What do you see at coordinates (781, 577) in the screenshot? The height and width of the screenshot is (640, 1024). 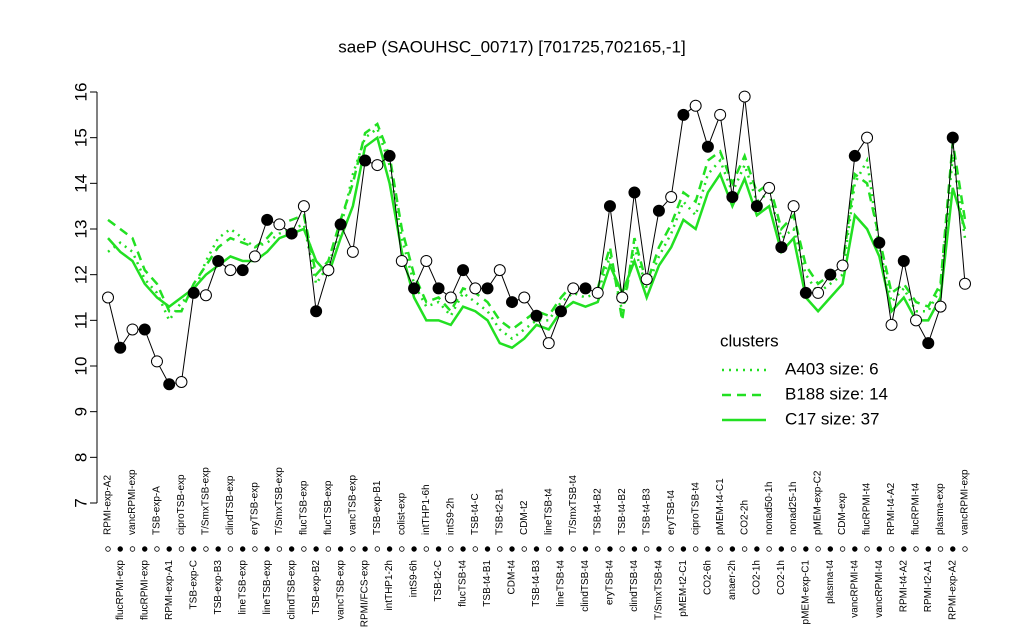 I see `x-tick-label: CO2-1h` at bounding box center [781, 577].